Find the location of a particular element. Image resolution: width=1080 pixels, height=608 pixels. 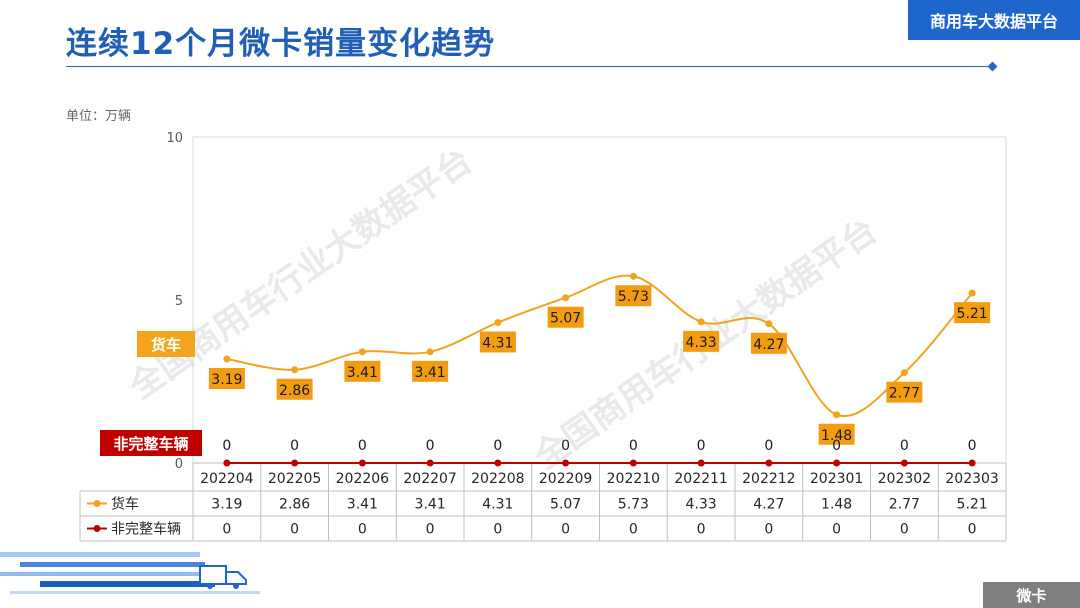

data-label: 1.48 is located at coordinates (836, 436).